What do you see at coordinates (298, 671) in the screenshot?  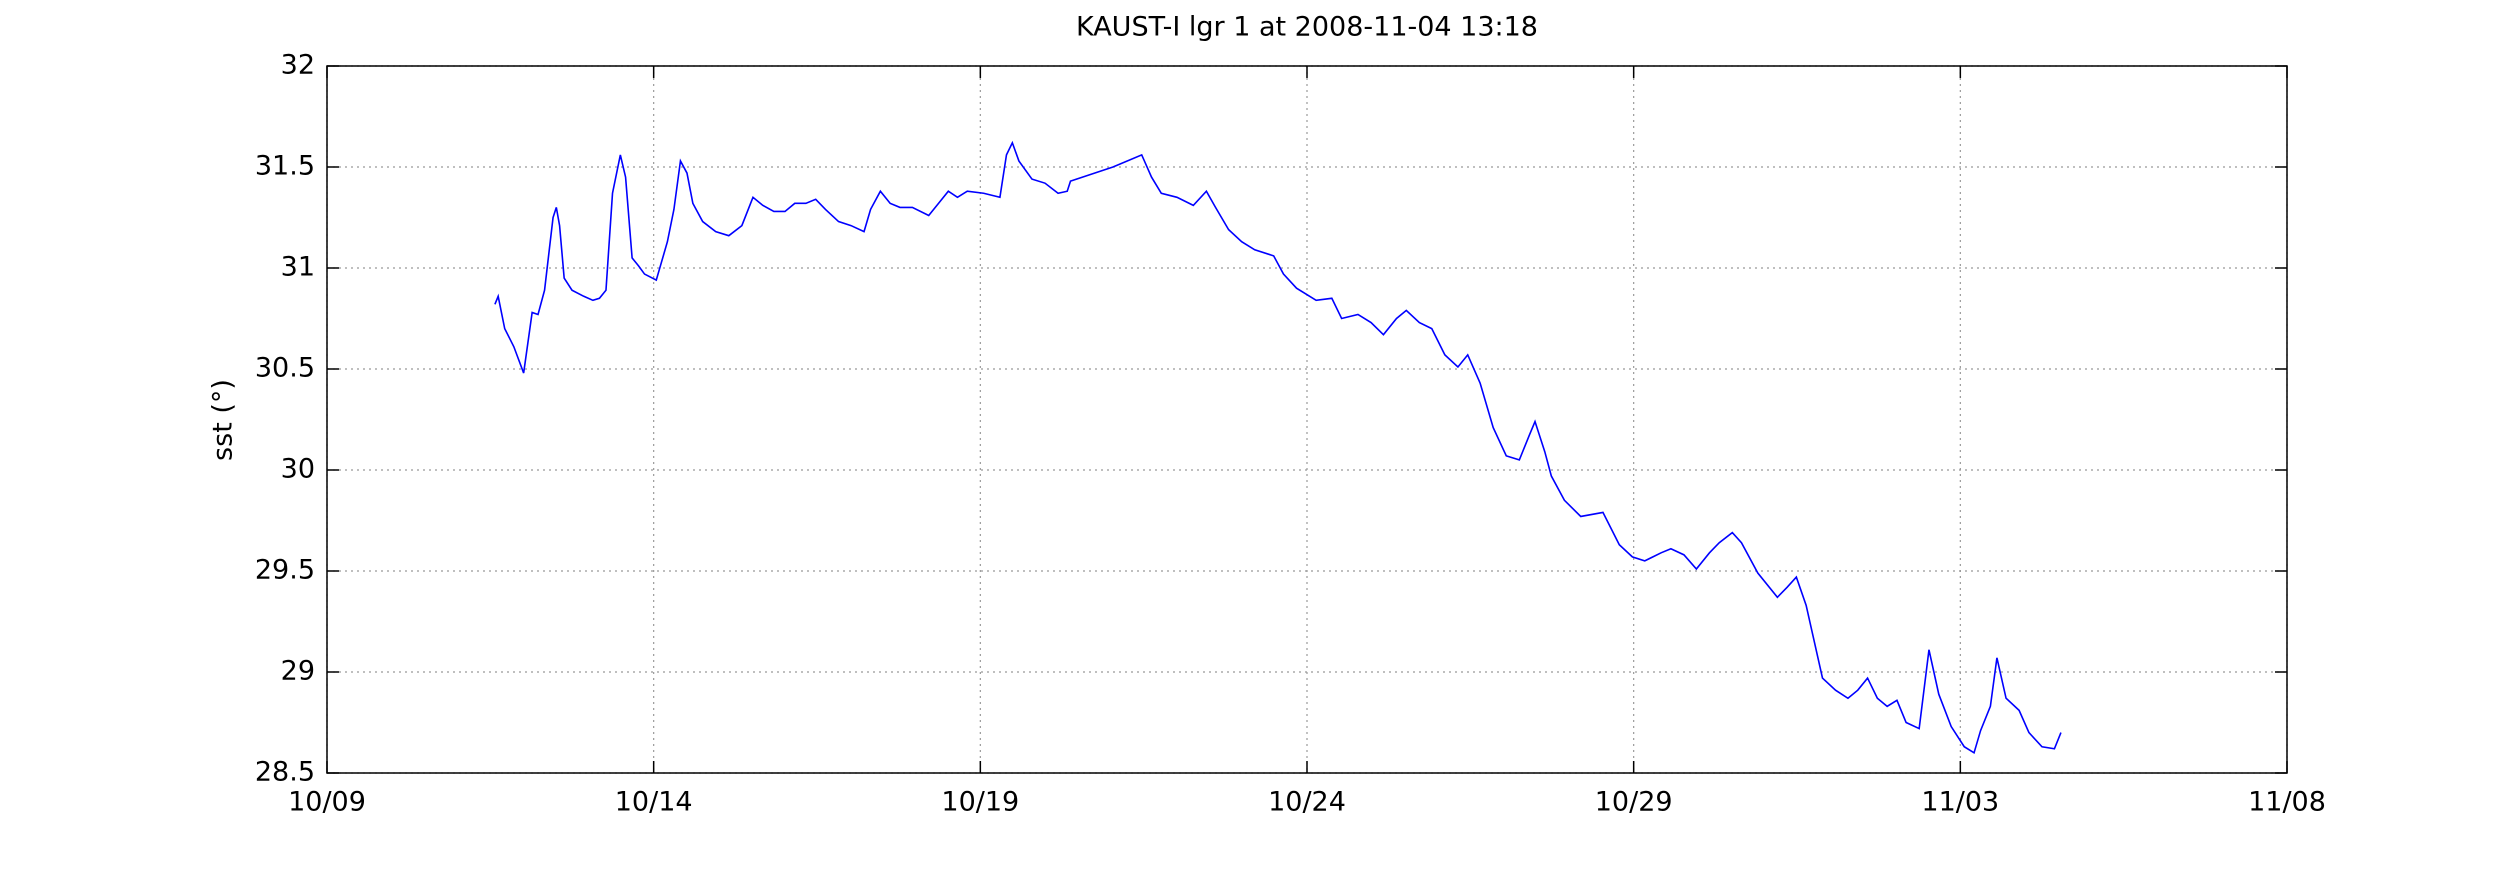 I see `y-tick-label: 29` at bounding box center [298, 671].